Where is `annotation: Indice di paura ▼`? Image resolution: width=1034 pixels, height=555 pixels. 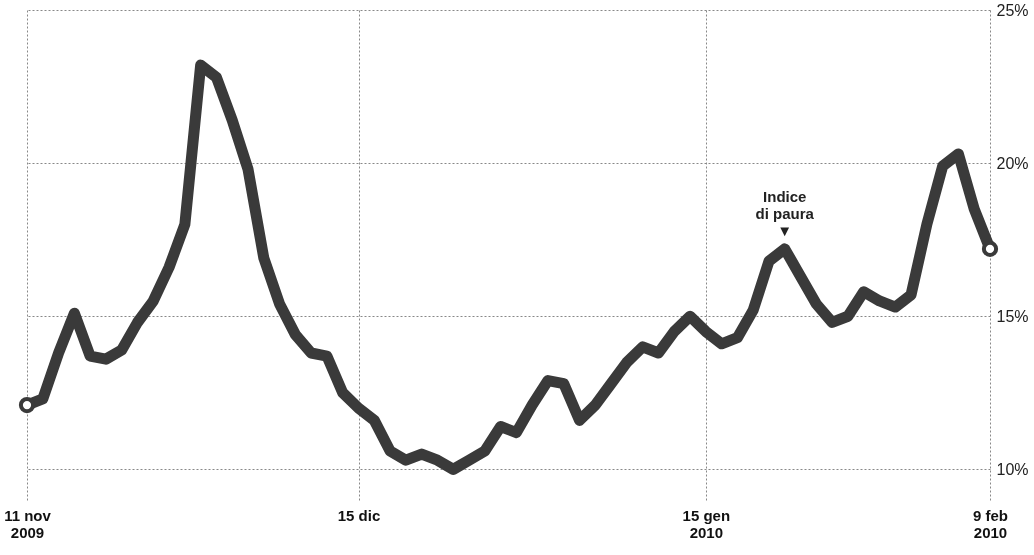 annotation: Indice di paura ▼ is located at coordinates (785, 213).